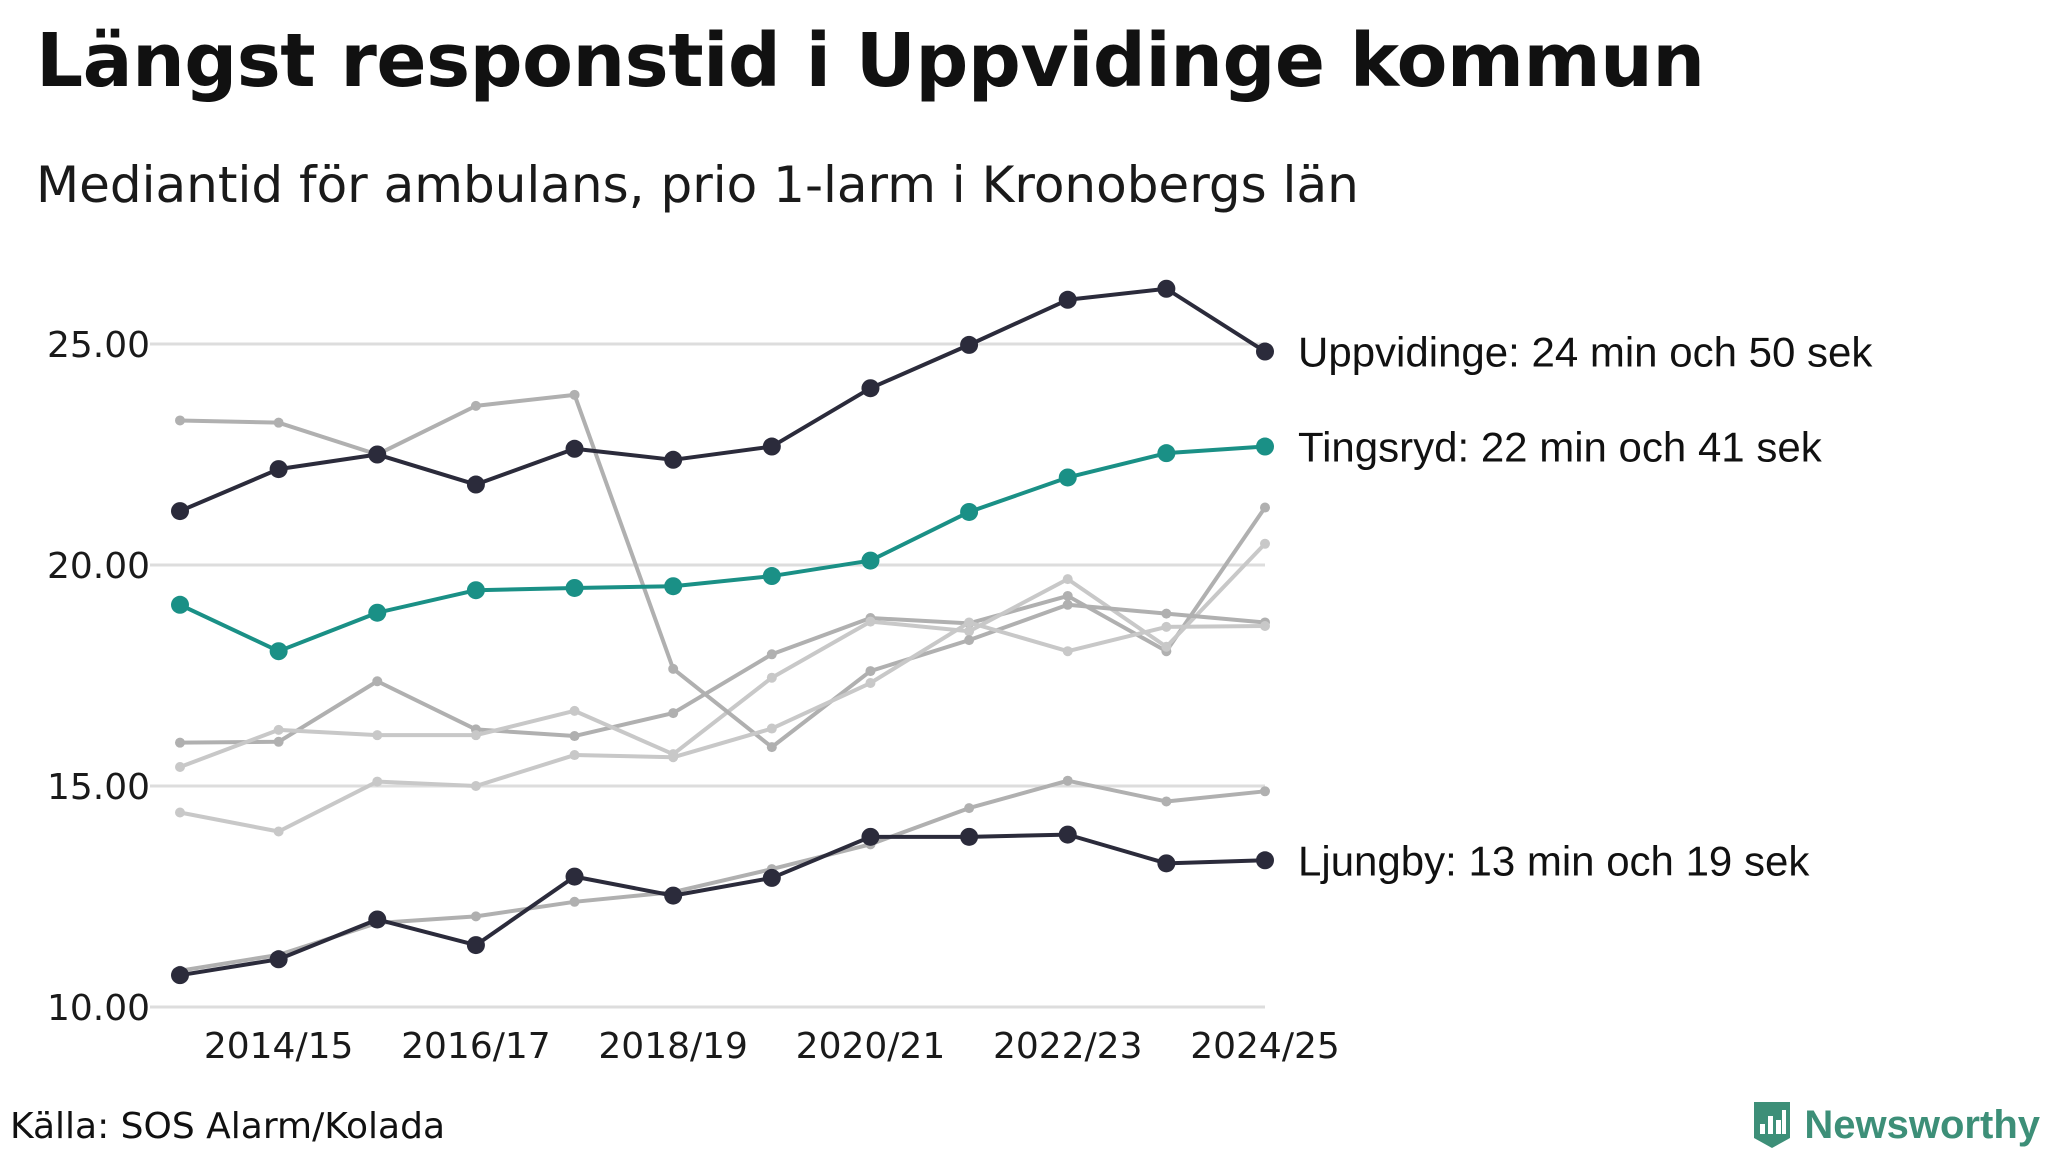  I want to click on x-tick-label: 2022/23, so click(1068, 1046).